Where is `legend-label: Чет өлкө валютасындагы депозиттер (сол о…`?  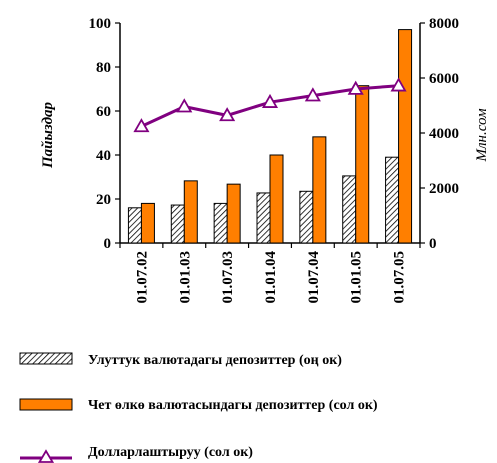 legend-label: Чет өлкө валютасындагы депозиттер (сол о… is located at coordinates (233, 405).